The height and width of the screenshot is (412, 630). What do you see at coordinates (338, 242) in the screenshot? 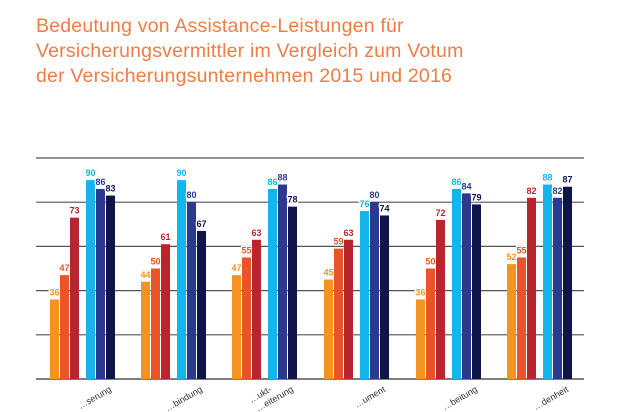
I see `data-label: 59` at bounding box center [338, 242].